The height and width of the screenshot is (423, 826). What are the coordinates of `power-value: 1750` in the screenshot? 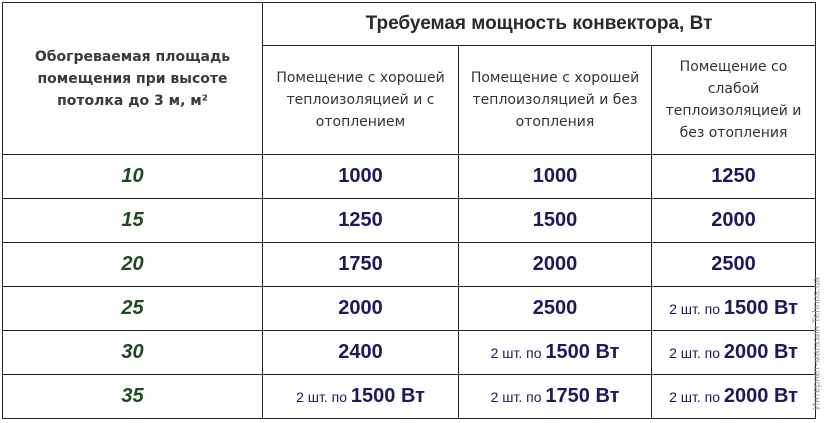 It's located at (360, 264).